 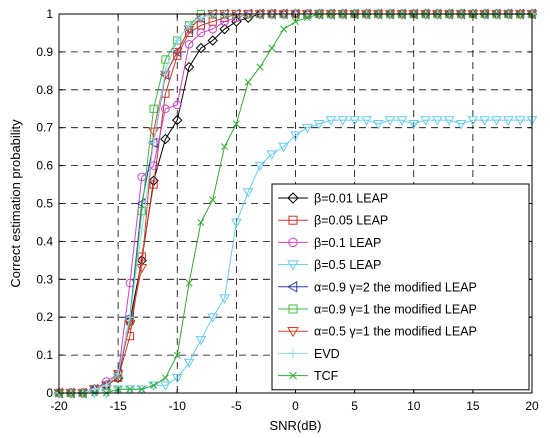 What do you see at coordinates (395, 310) in the screenshot?
I see `legend-label: α=0.9 γ=1 the modified LEAP` at bounding box center [395, 310].